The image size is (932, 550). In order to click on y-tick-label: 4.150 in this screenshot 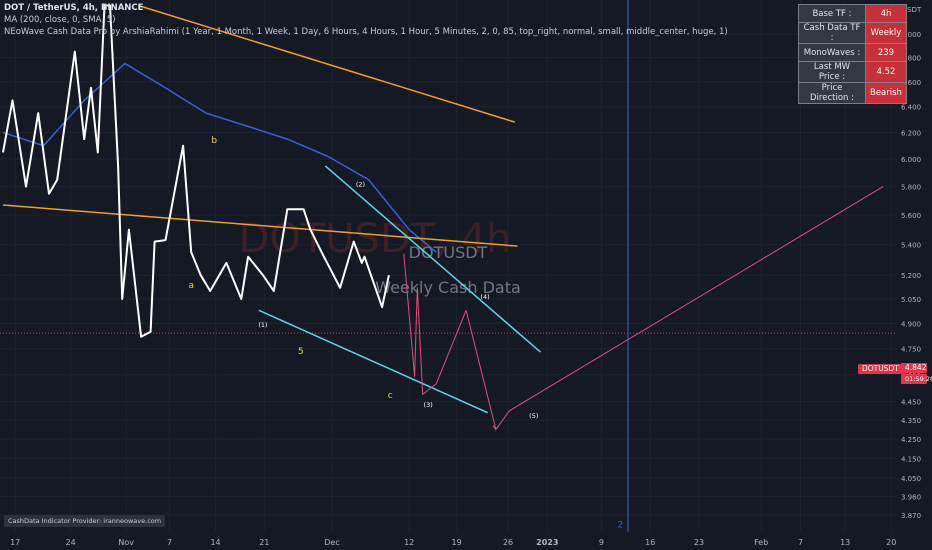, I will do `click(911, 459)`.